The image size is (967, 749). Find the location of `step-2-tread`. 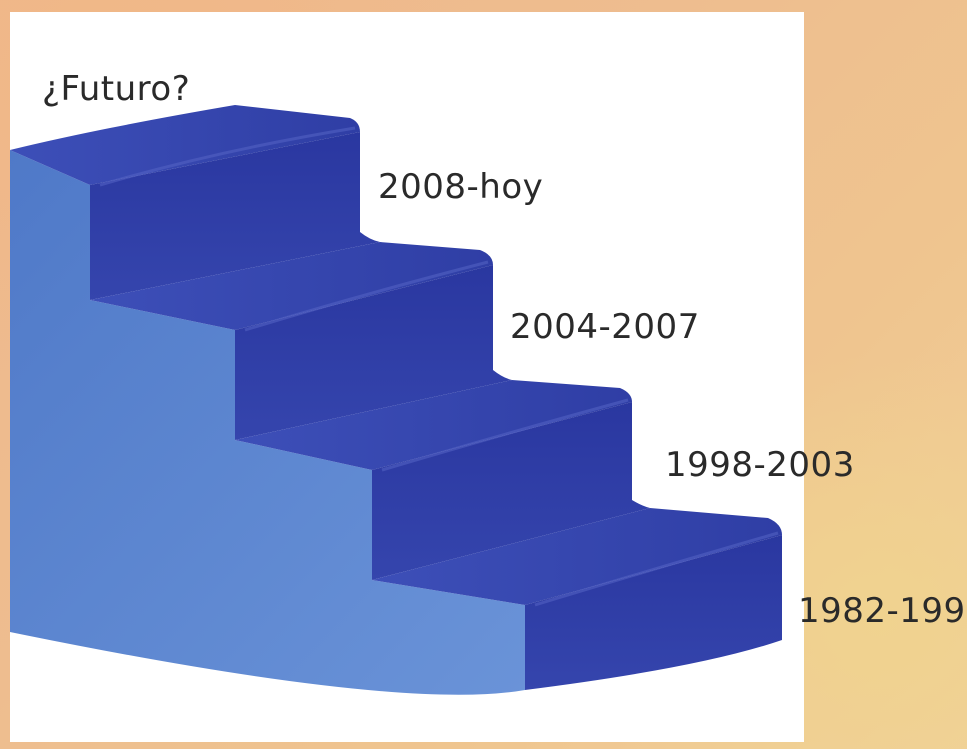

step-2-tread is located at coordinates (433, 425).